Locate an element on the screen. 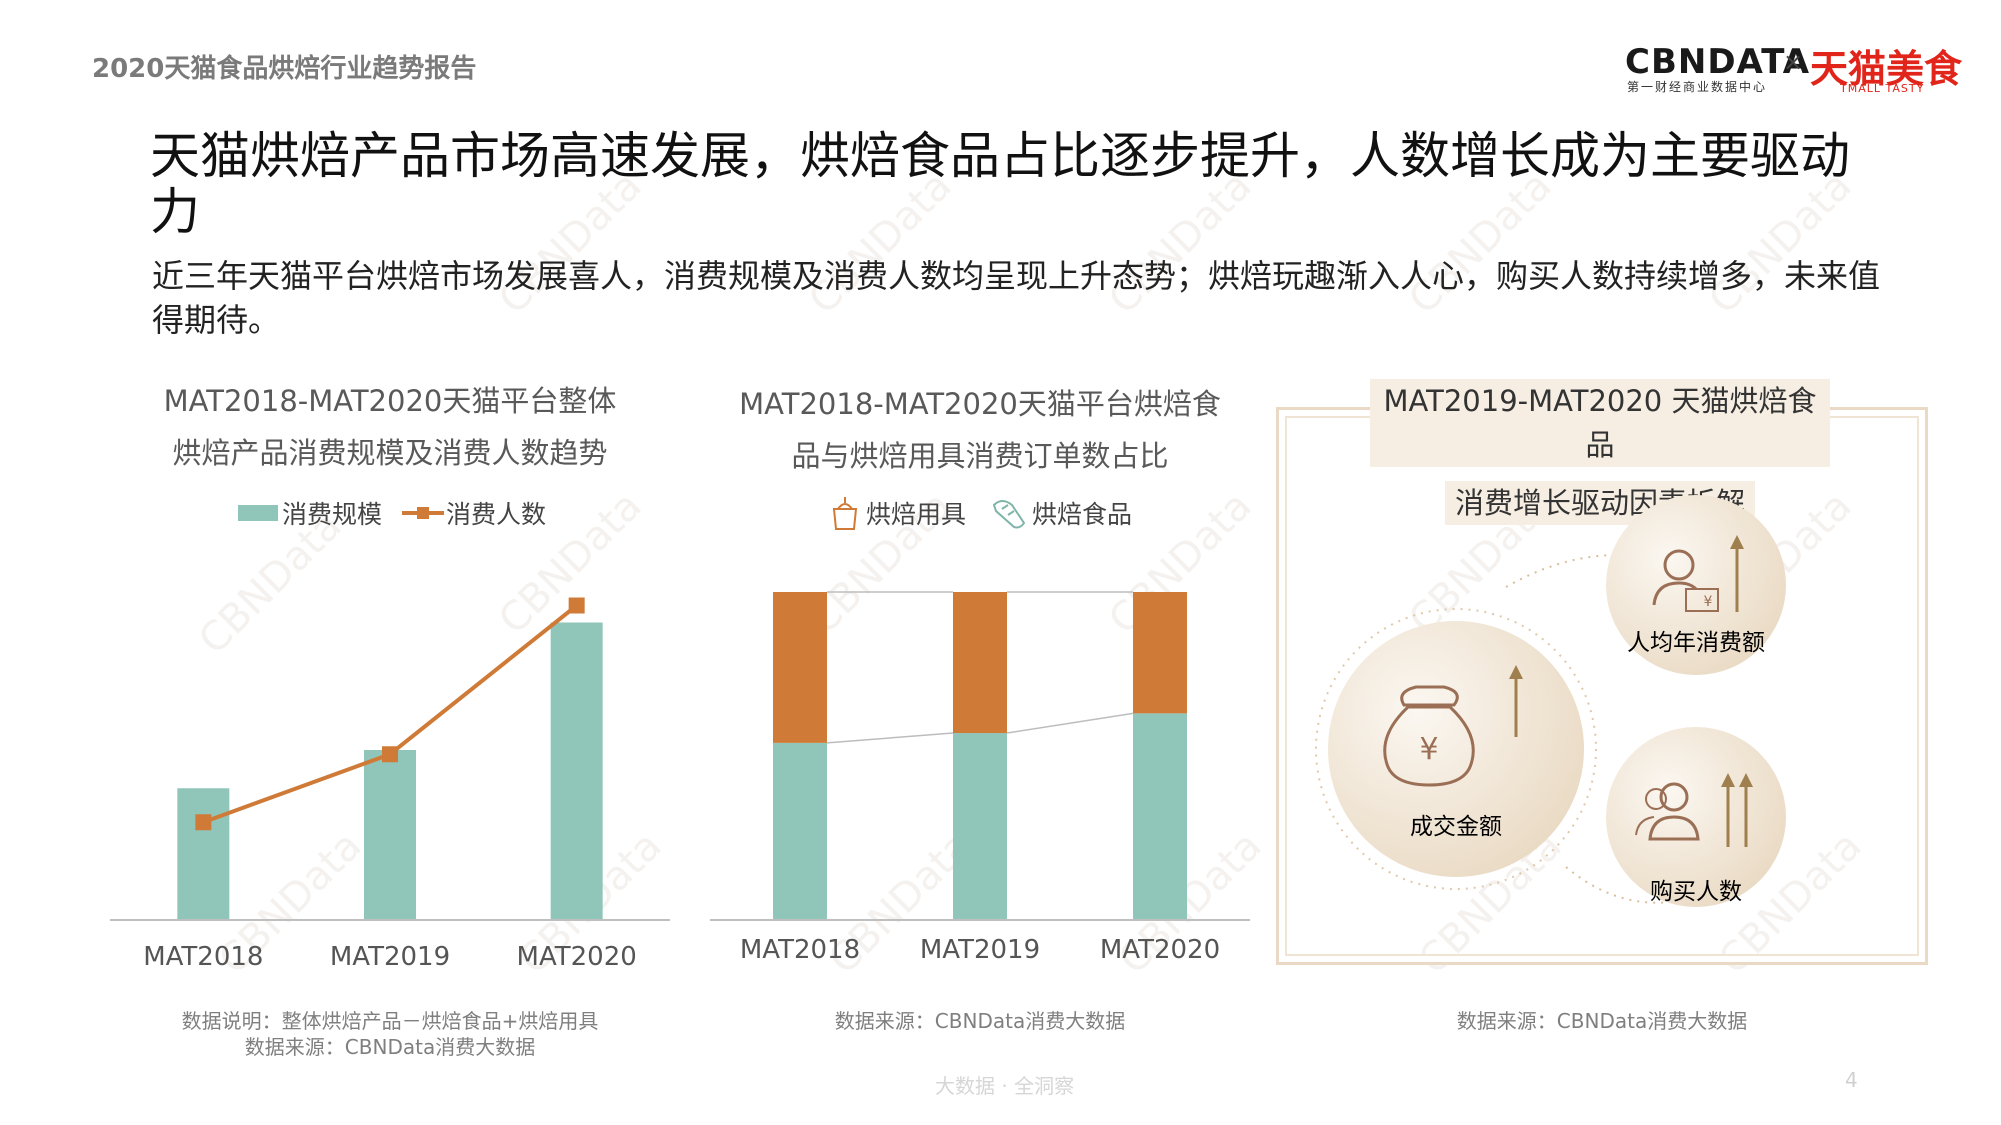  footer-slogan: 大数据 · 全洞察 is located at coordinates (1005, 1086).